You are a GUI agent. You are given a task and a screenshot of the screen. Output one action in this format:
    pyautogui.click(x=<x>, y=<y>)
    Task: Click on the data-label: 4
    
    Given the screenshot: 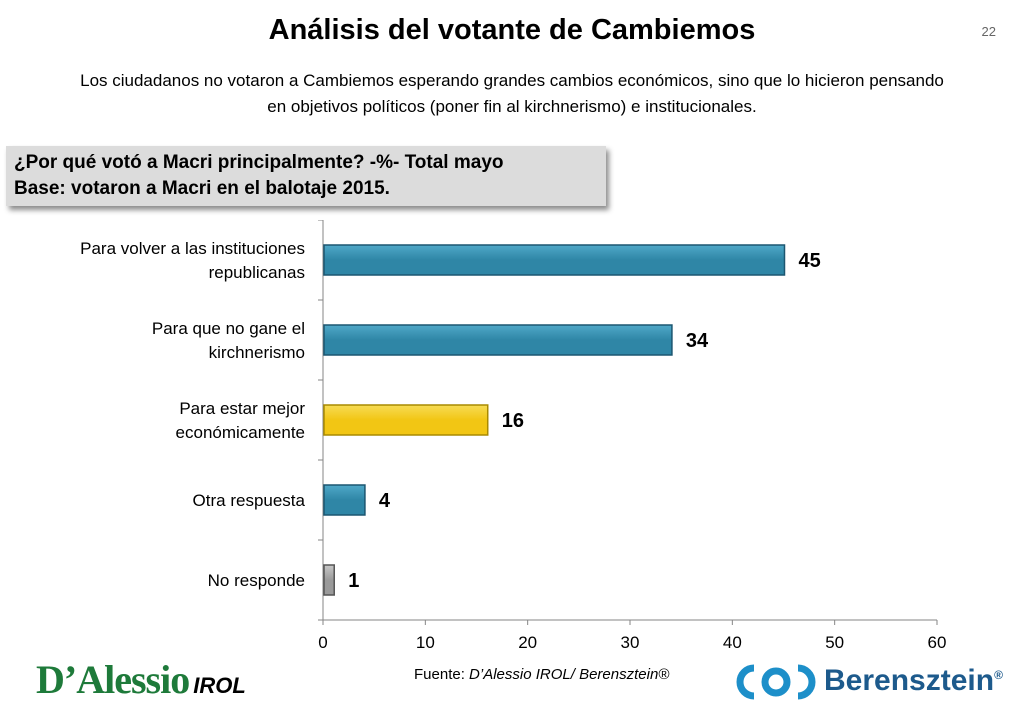 What is the action you would take?
    pyautogui.click(x=385, y=501)
    